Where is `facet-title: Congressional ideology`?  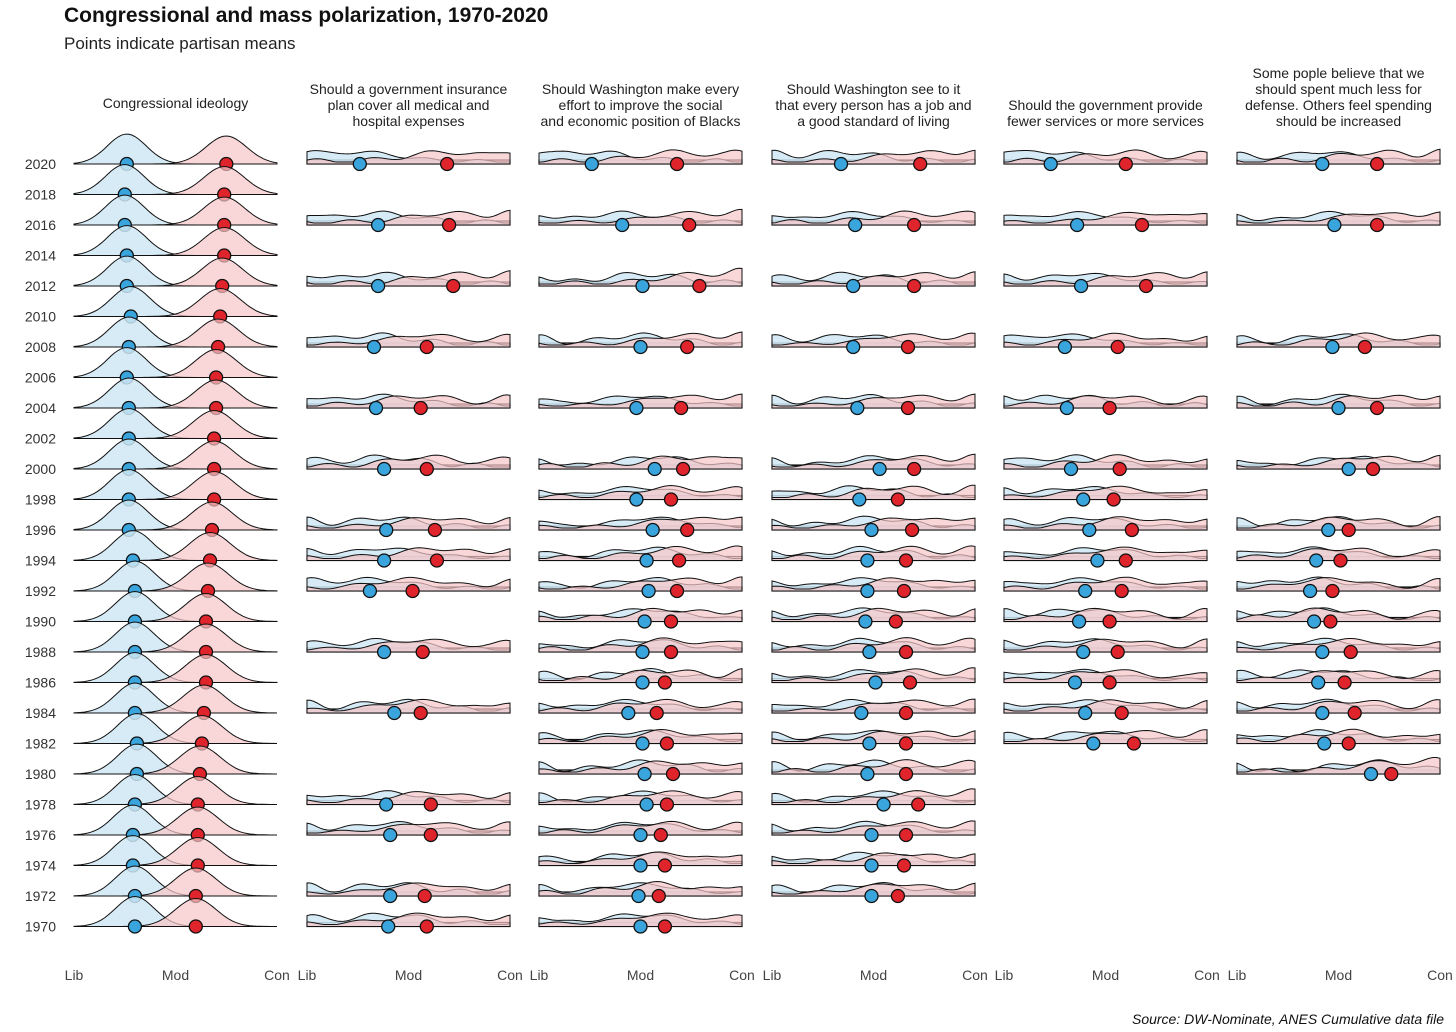
facet-title: Congressional ideology is located at coordinates (176, 103).